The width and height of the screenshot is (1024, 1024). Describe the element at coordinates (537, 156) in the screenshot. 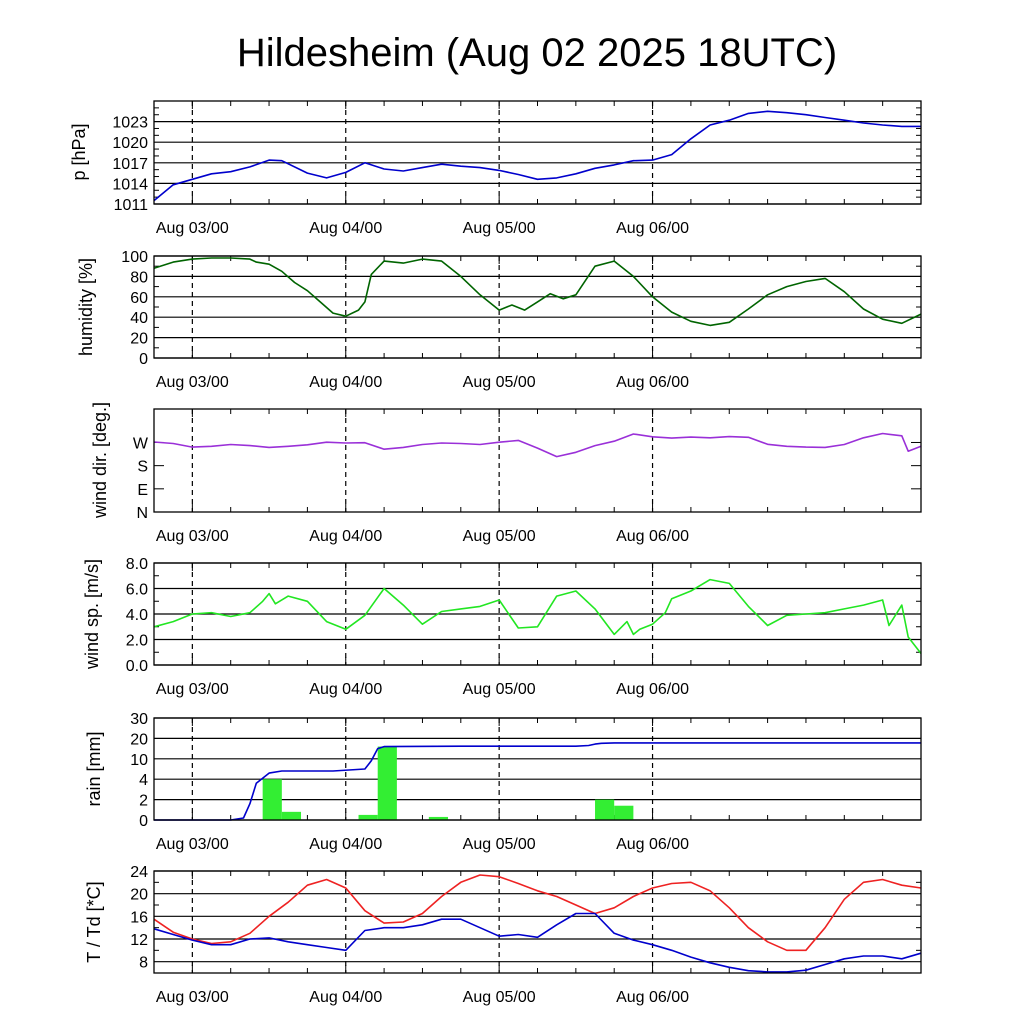

I see `pressure-series-line` at that location.